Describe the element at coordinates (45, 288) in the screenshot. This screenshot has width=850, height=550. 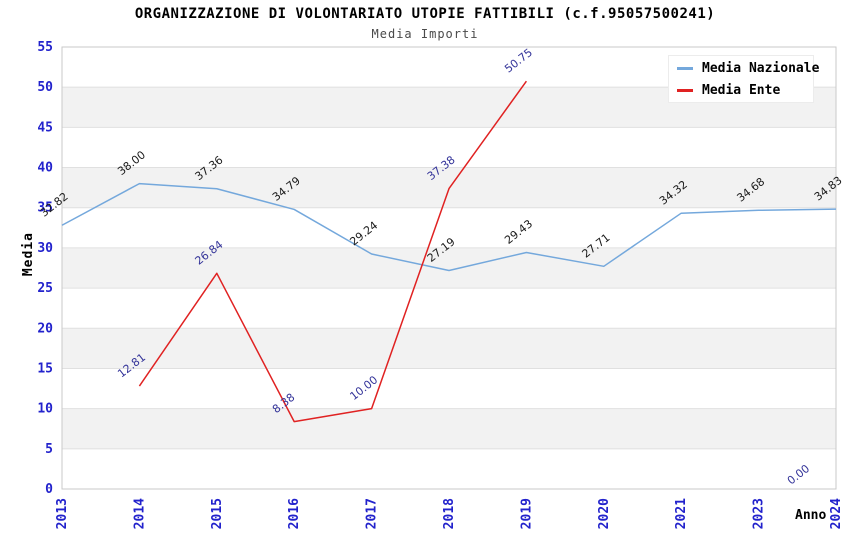
I see `y-tick-label: 25` at that location.